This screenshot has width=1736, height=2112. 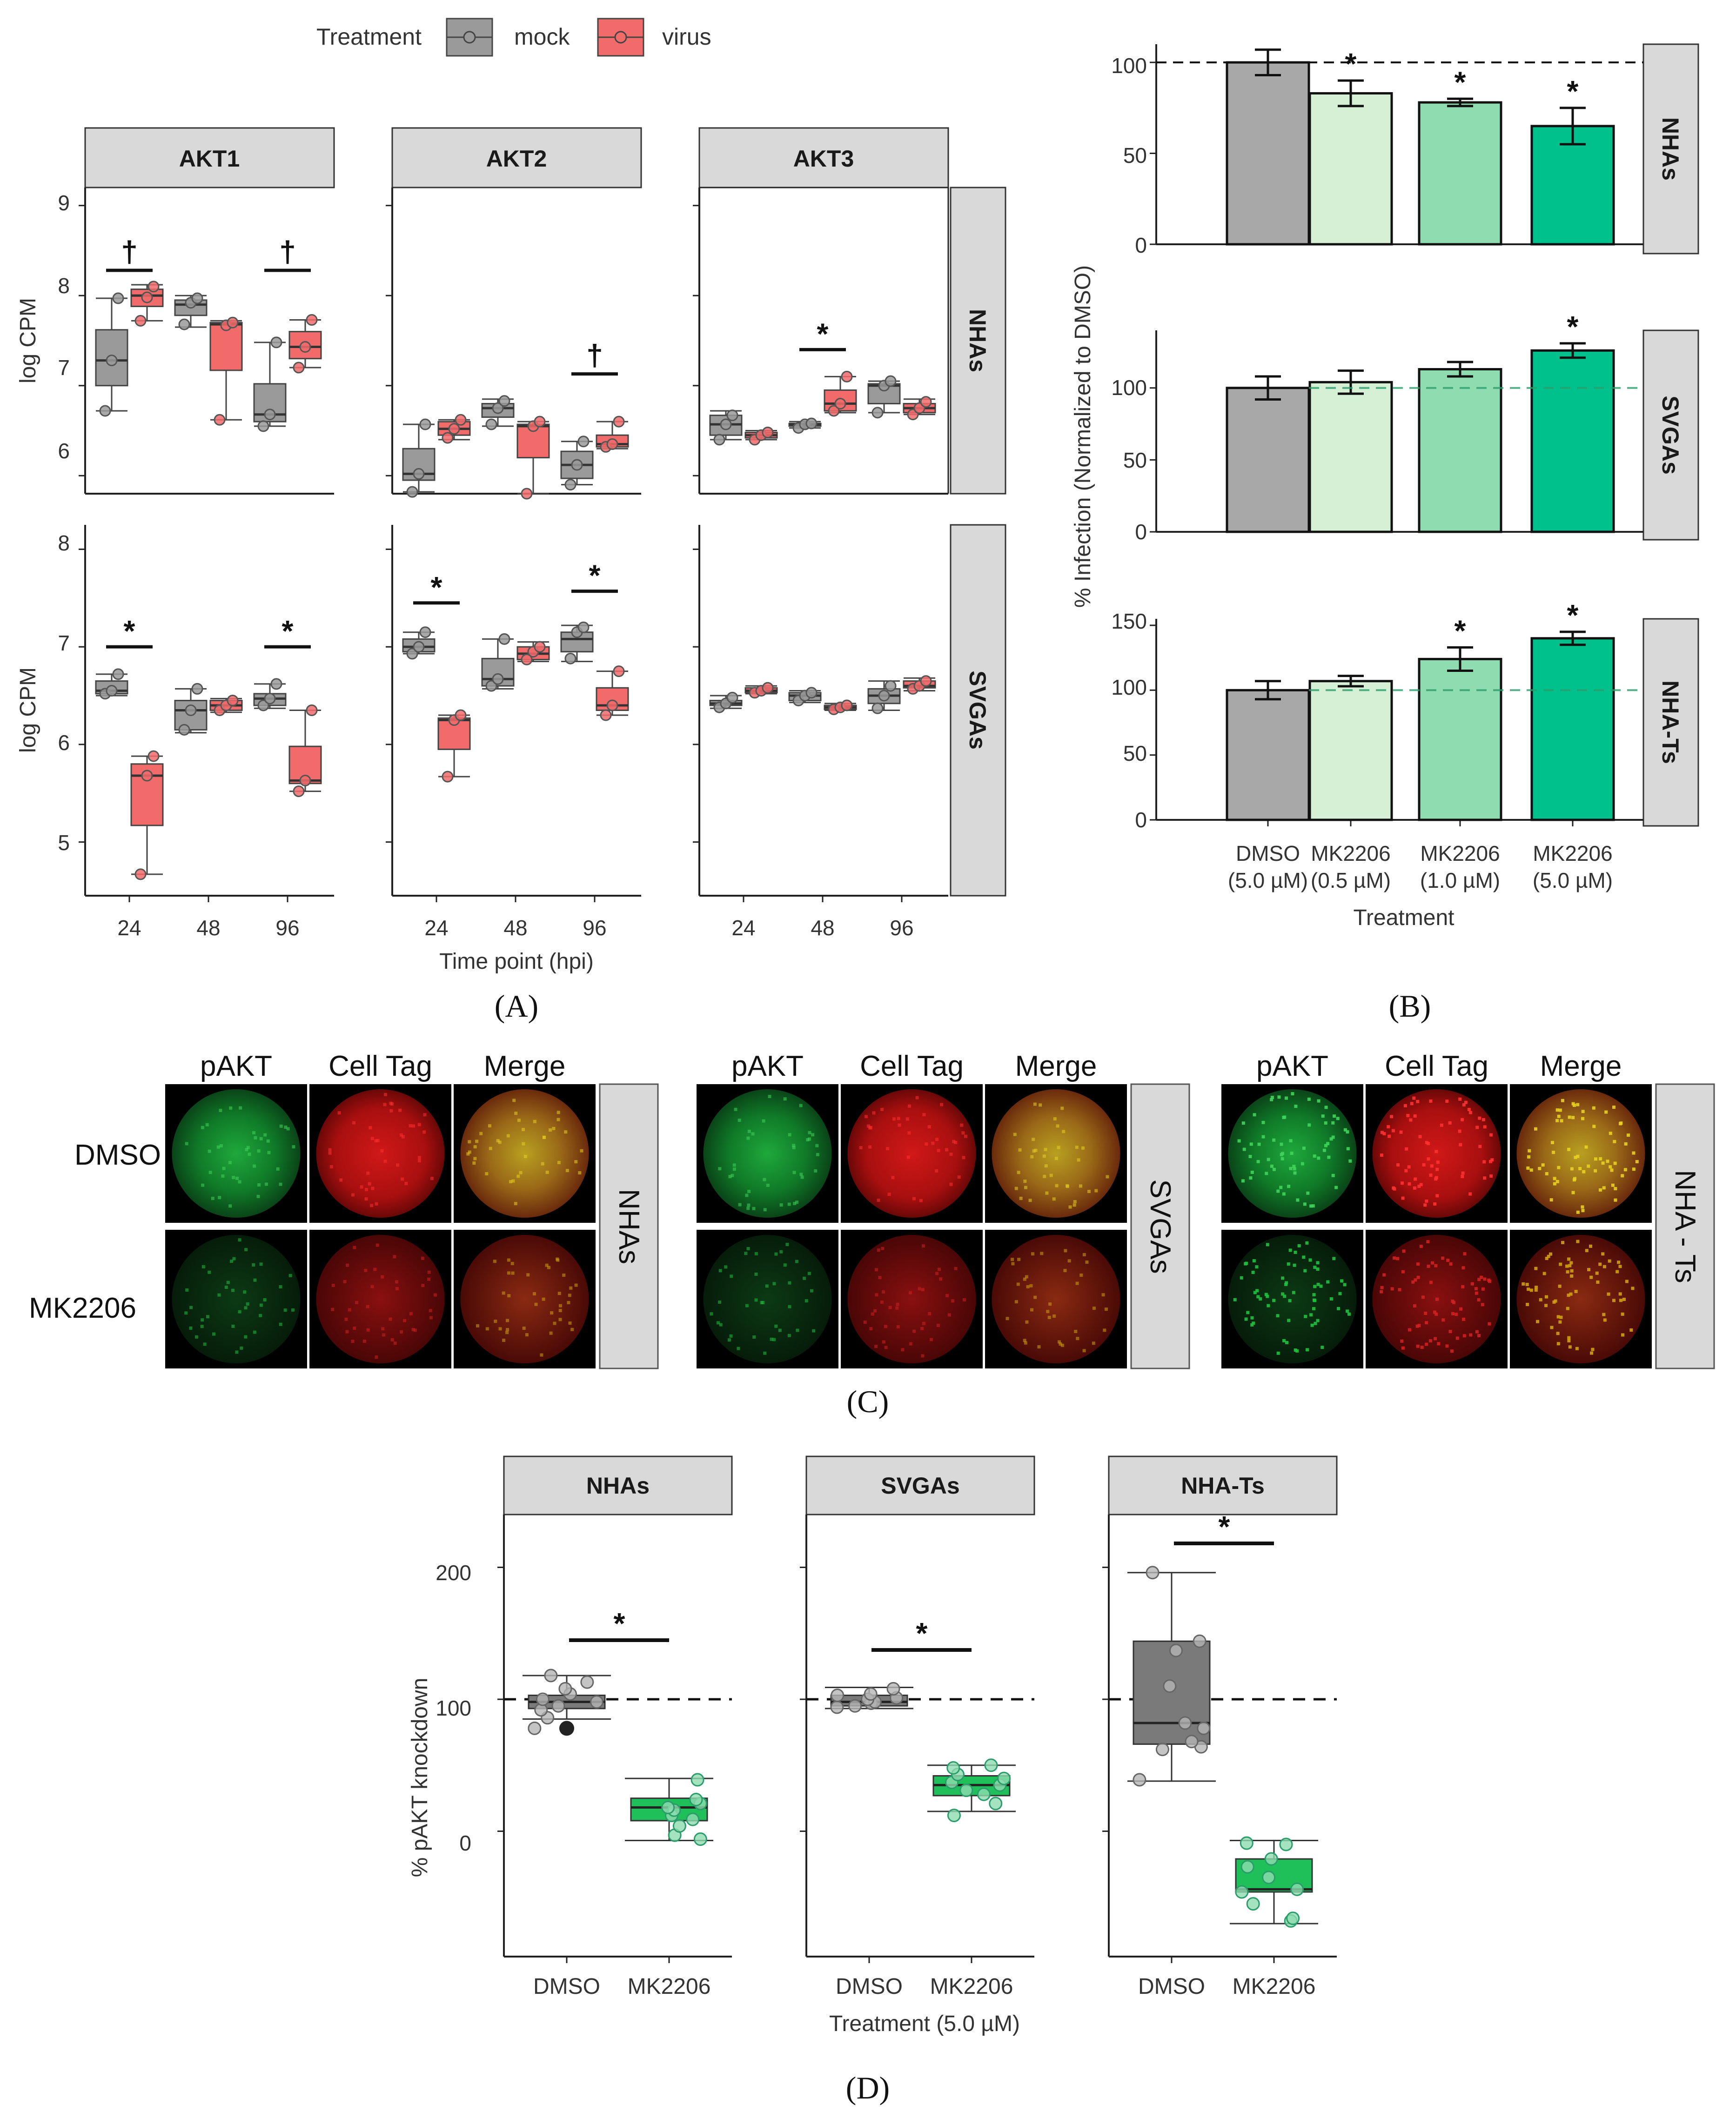 I want to click on y-tick-svgas: 7, so click(x=64, y=643).